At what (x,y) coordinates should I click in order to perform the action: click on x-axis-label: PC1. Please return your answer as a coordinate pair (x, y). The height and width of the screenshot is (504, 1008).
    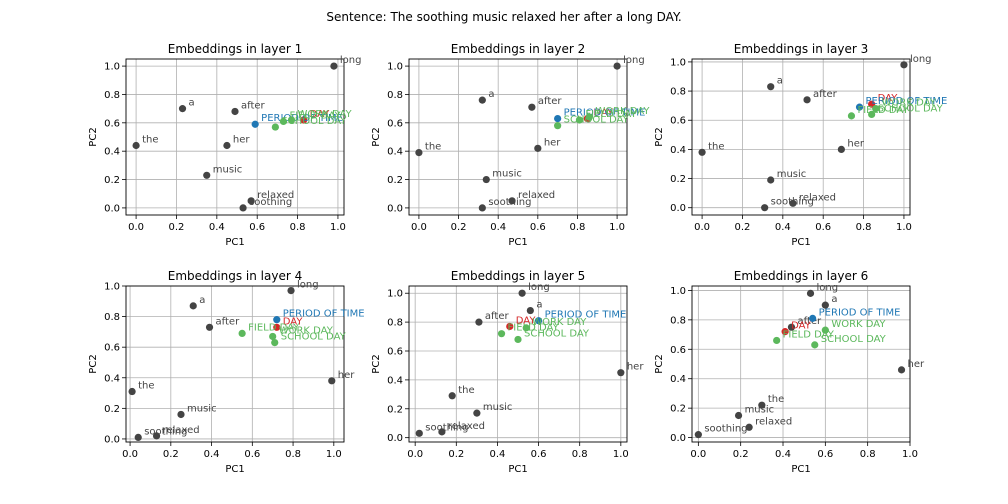
    Looking at the image, I should click on (517, 242).